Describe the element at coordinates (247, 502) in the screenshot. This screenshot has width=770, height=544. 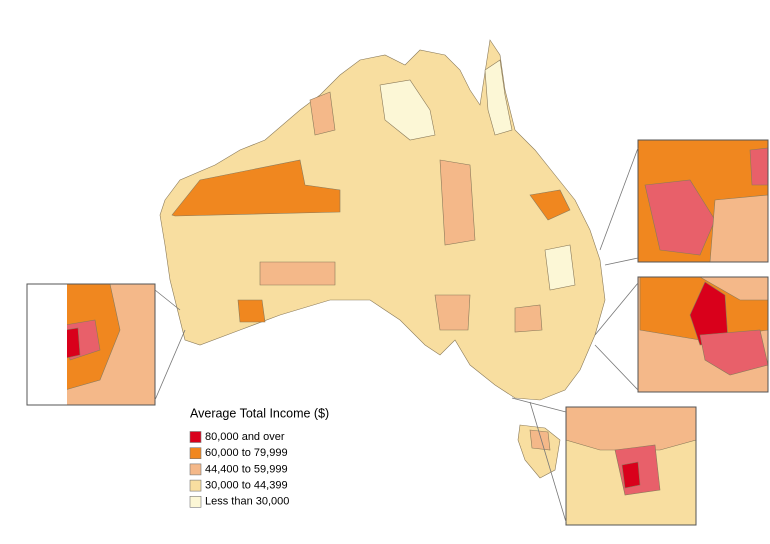
I see `legend-label: Less than 30,000` at that location.